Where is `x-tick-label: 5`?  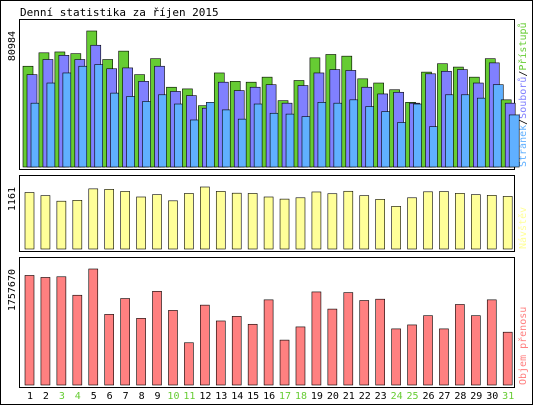 x-tick-label: 5 is located at coordinates (94, 396).